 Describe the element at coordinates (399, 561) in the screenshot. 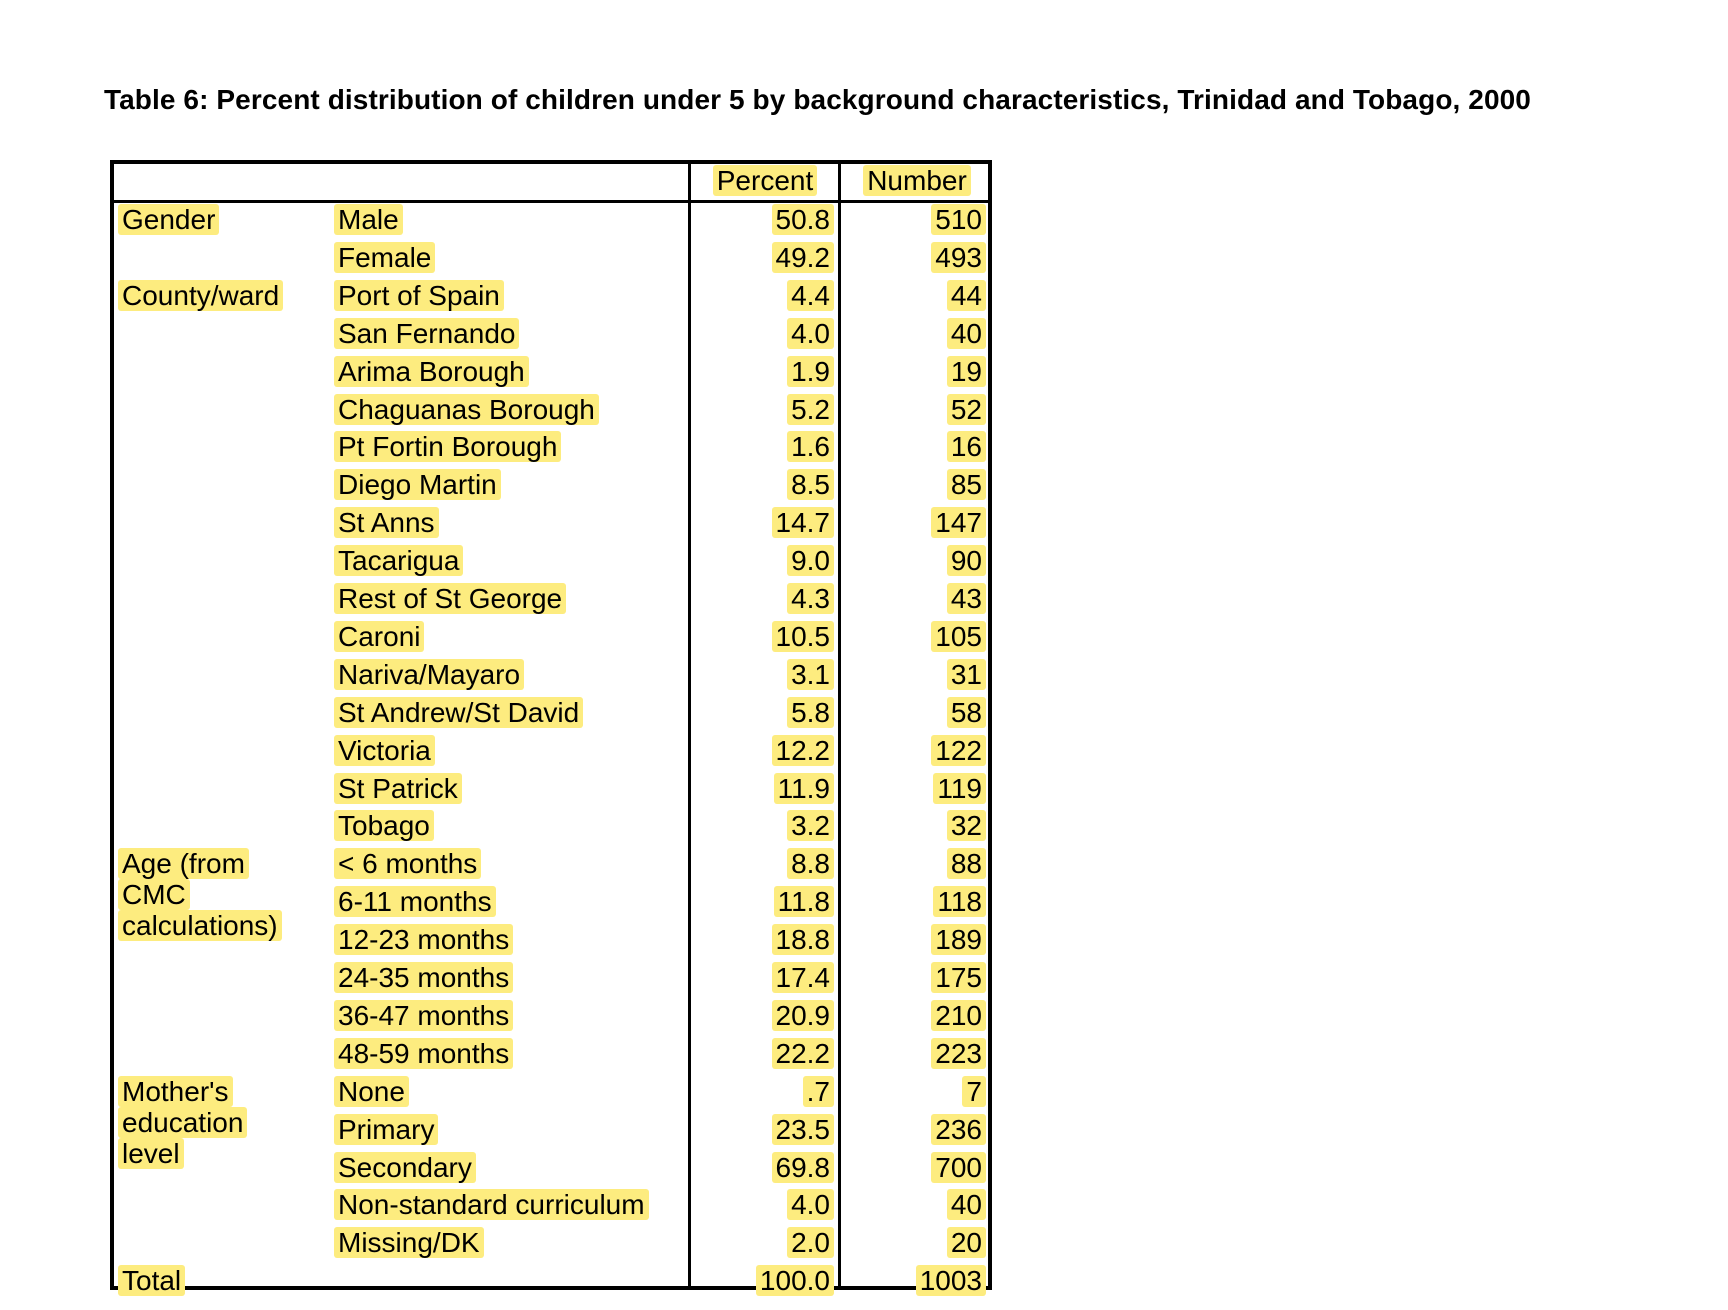

I see `row-label: Tacarigua` at that location.